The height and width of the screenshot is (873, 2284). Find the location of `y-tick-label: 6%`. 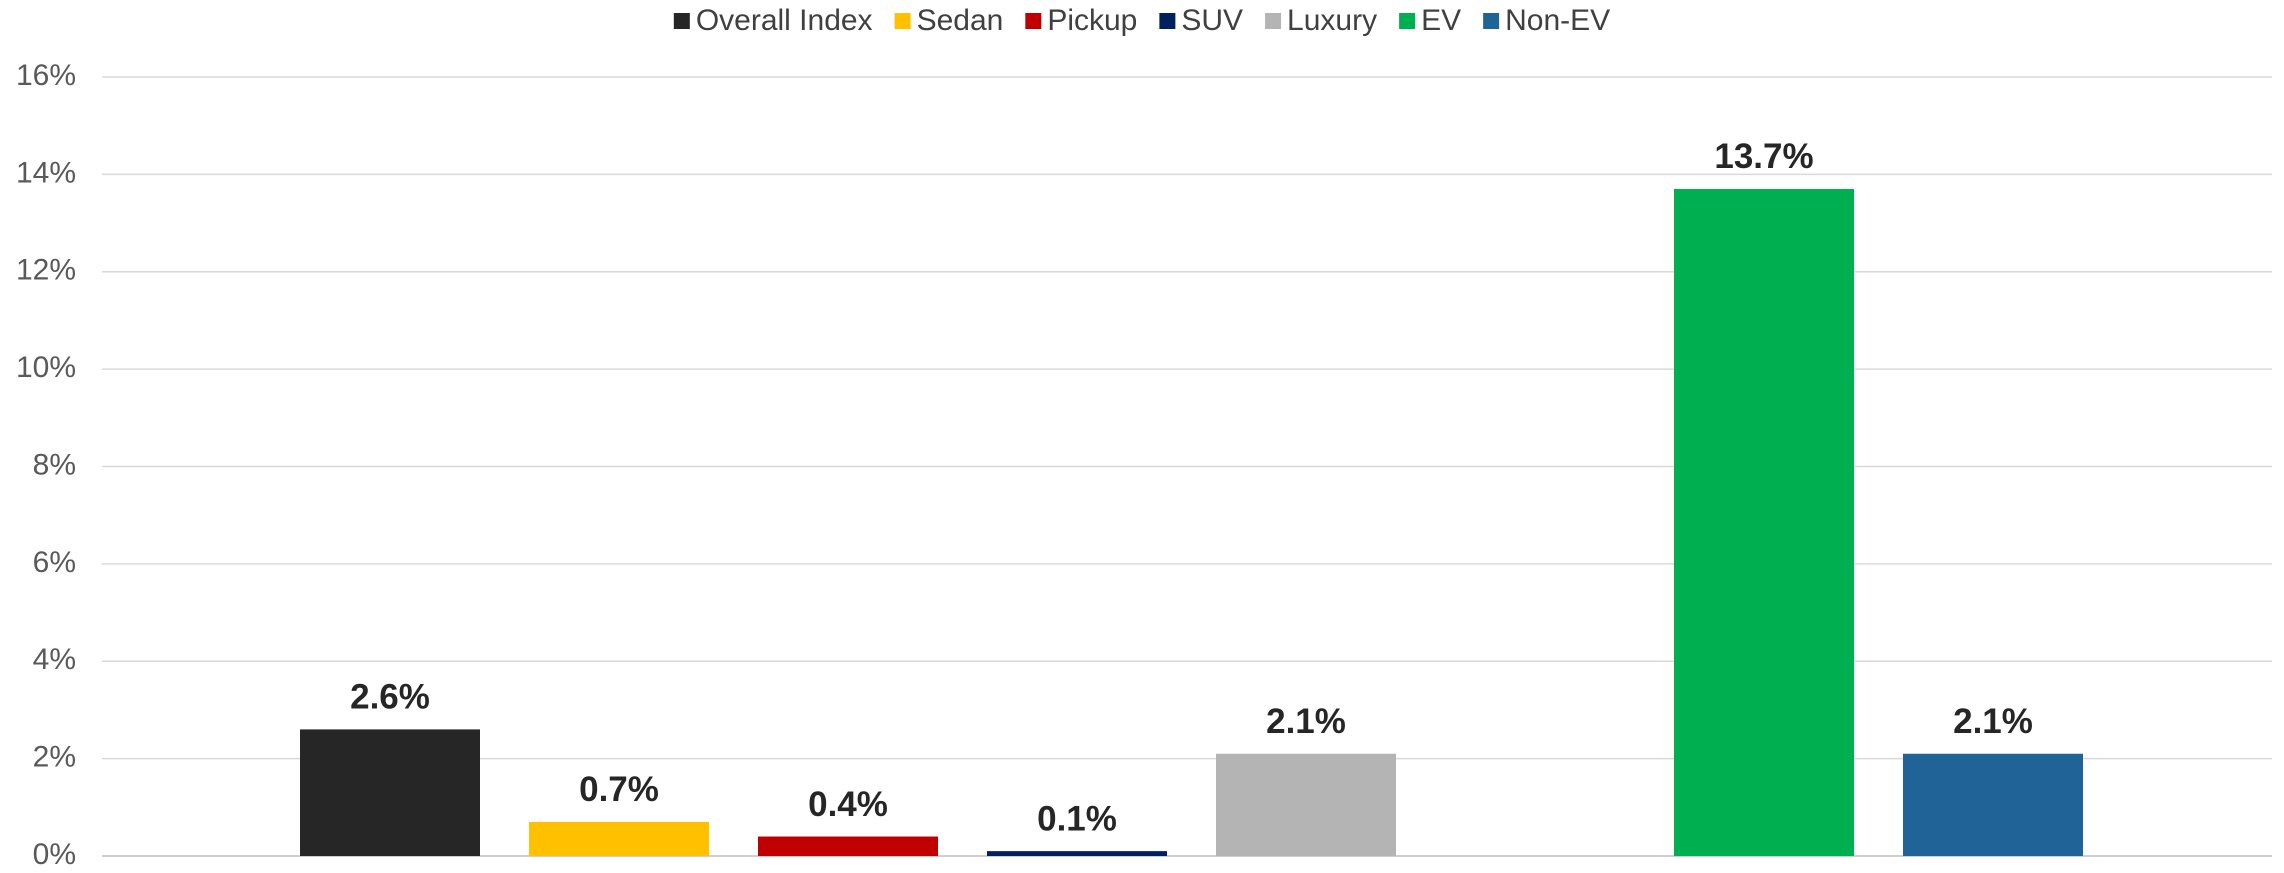

y-tick-label: 6% is located at coordinates (54, 562).